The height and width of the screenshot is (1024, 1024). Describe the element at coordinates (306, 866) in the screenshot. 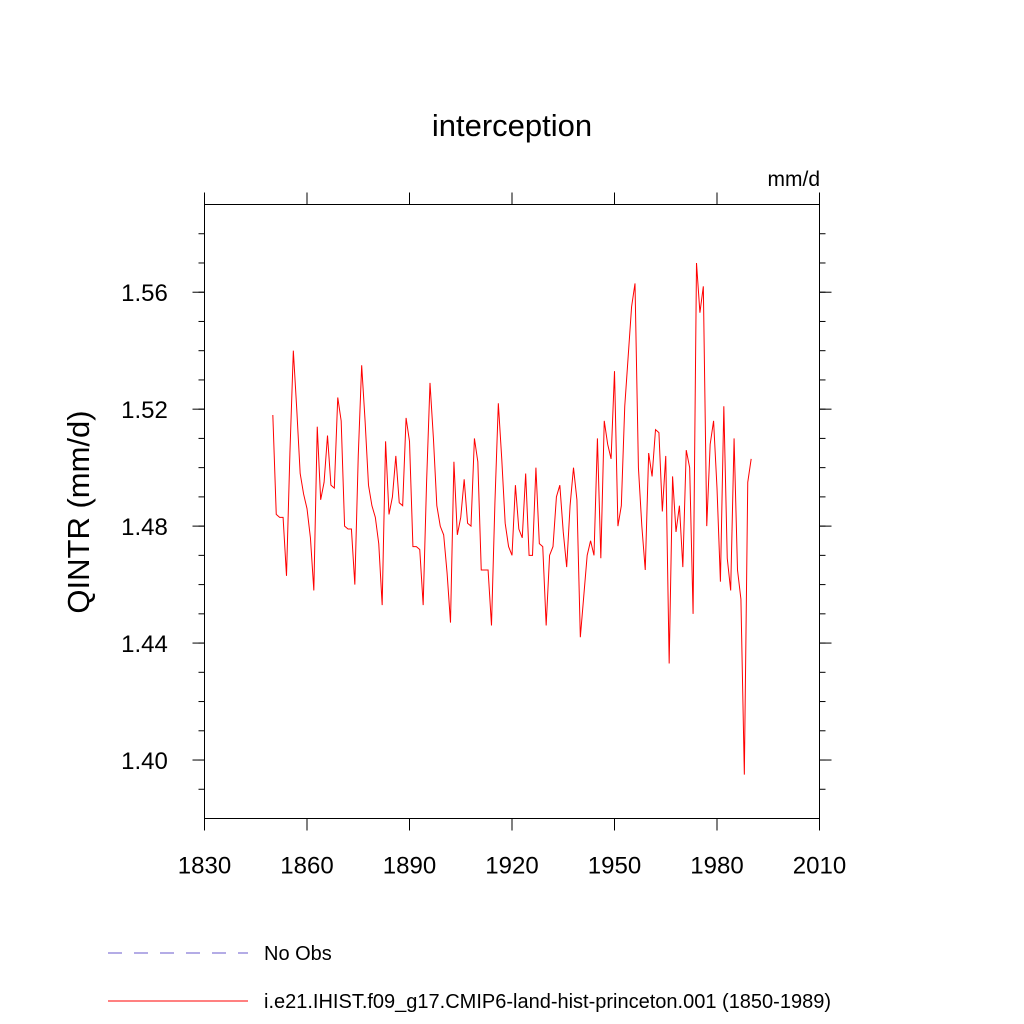

I see `x-tick-label: 1860` at that location.